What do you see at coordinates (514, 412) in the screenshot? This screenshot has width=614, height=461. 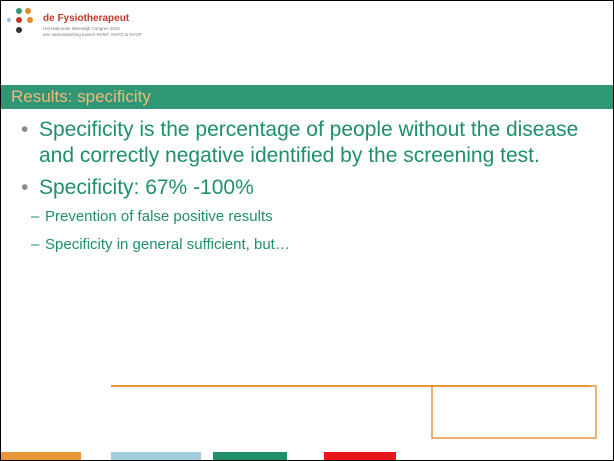 I see `accent-box` at bounding box center [514, 412].